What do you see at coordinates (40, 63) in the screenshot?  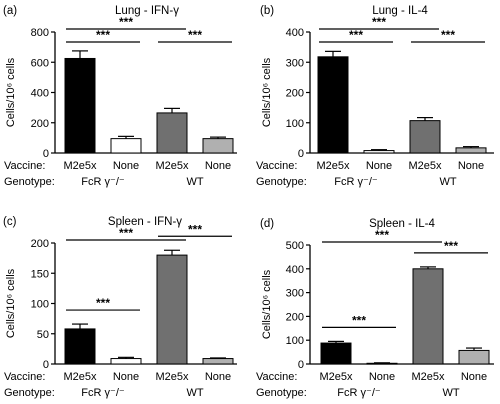 I see `y-tick-label: 600` at bounding box center [40, 63].